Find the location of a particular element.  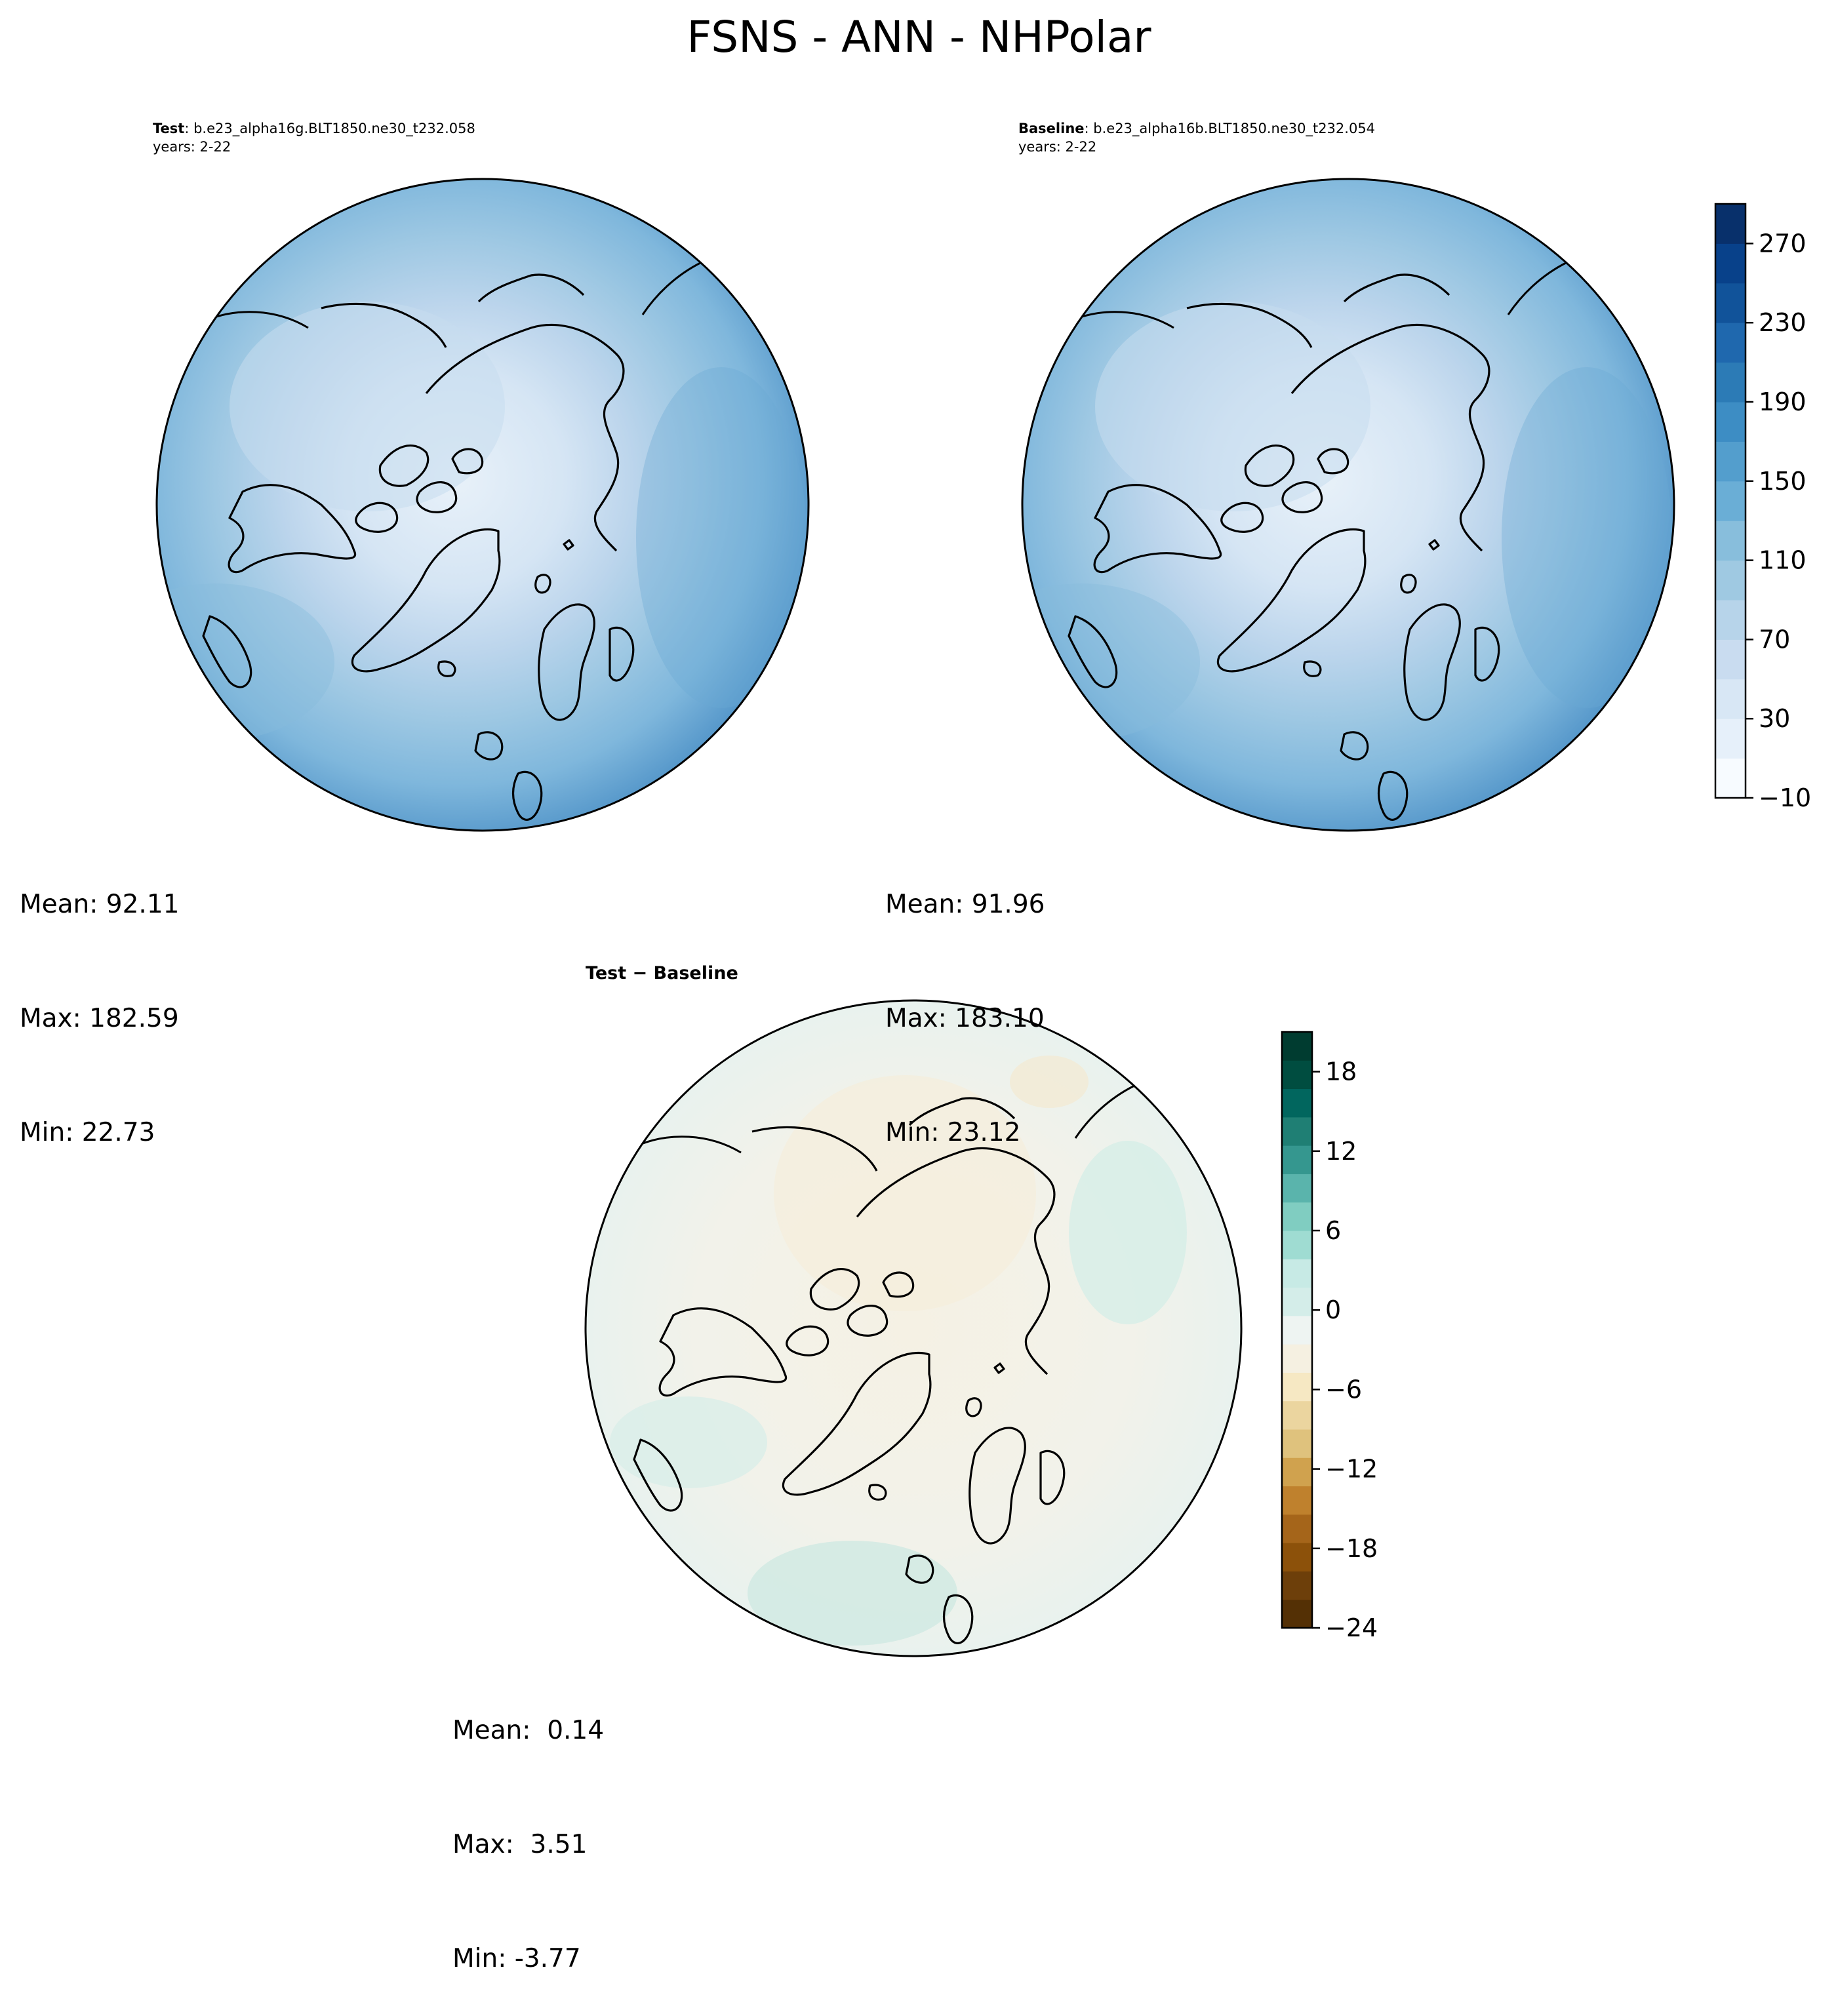

diff-panel-header: Test − Baseline is located at coordinates (662, 973).